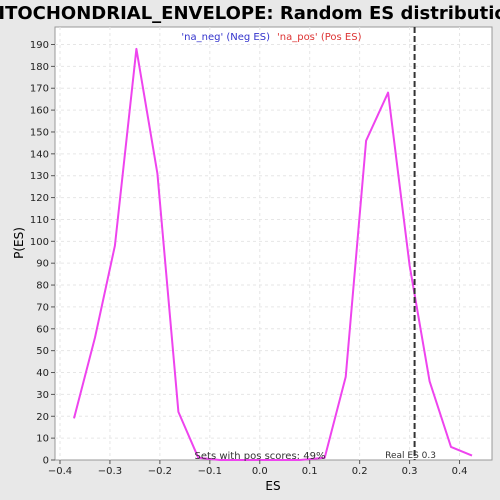 Image resolution: width=500 pixels, height=500 pixels. Describe the element at coordinates (39, 220) in the screenshot. I see `y-tick-label: 110` at that location.